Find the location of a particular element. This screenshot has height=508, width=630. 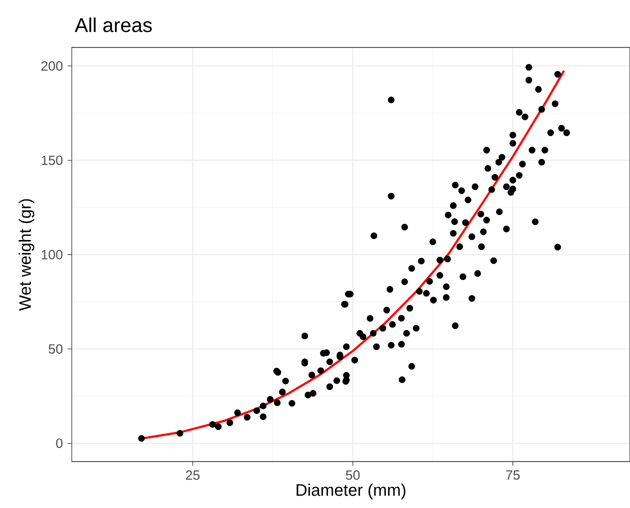

x-axis-title: Diameter (mm) is located at coordinates (351, 492).